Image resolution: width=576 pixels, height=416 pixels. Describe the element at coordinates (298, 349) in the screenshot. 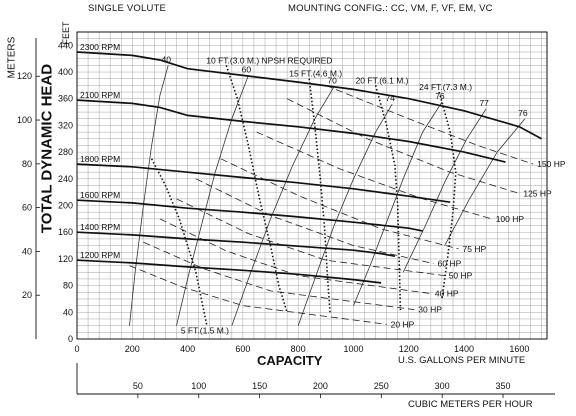

I see `x-tick-label: 800` at that location.